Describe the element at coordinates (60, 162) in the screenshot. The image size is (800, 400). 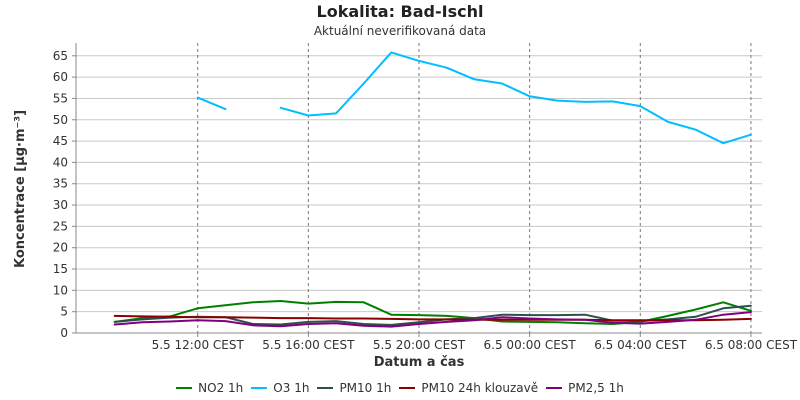
I see `y-tick-label: 40` at that location.